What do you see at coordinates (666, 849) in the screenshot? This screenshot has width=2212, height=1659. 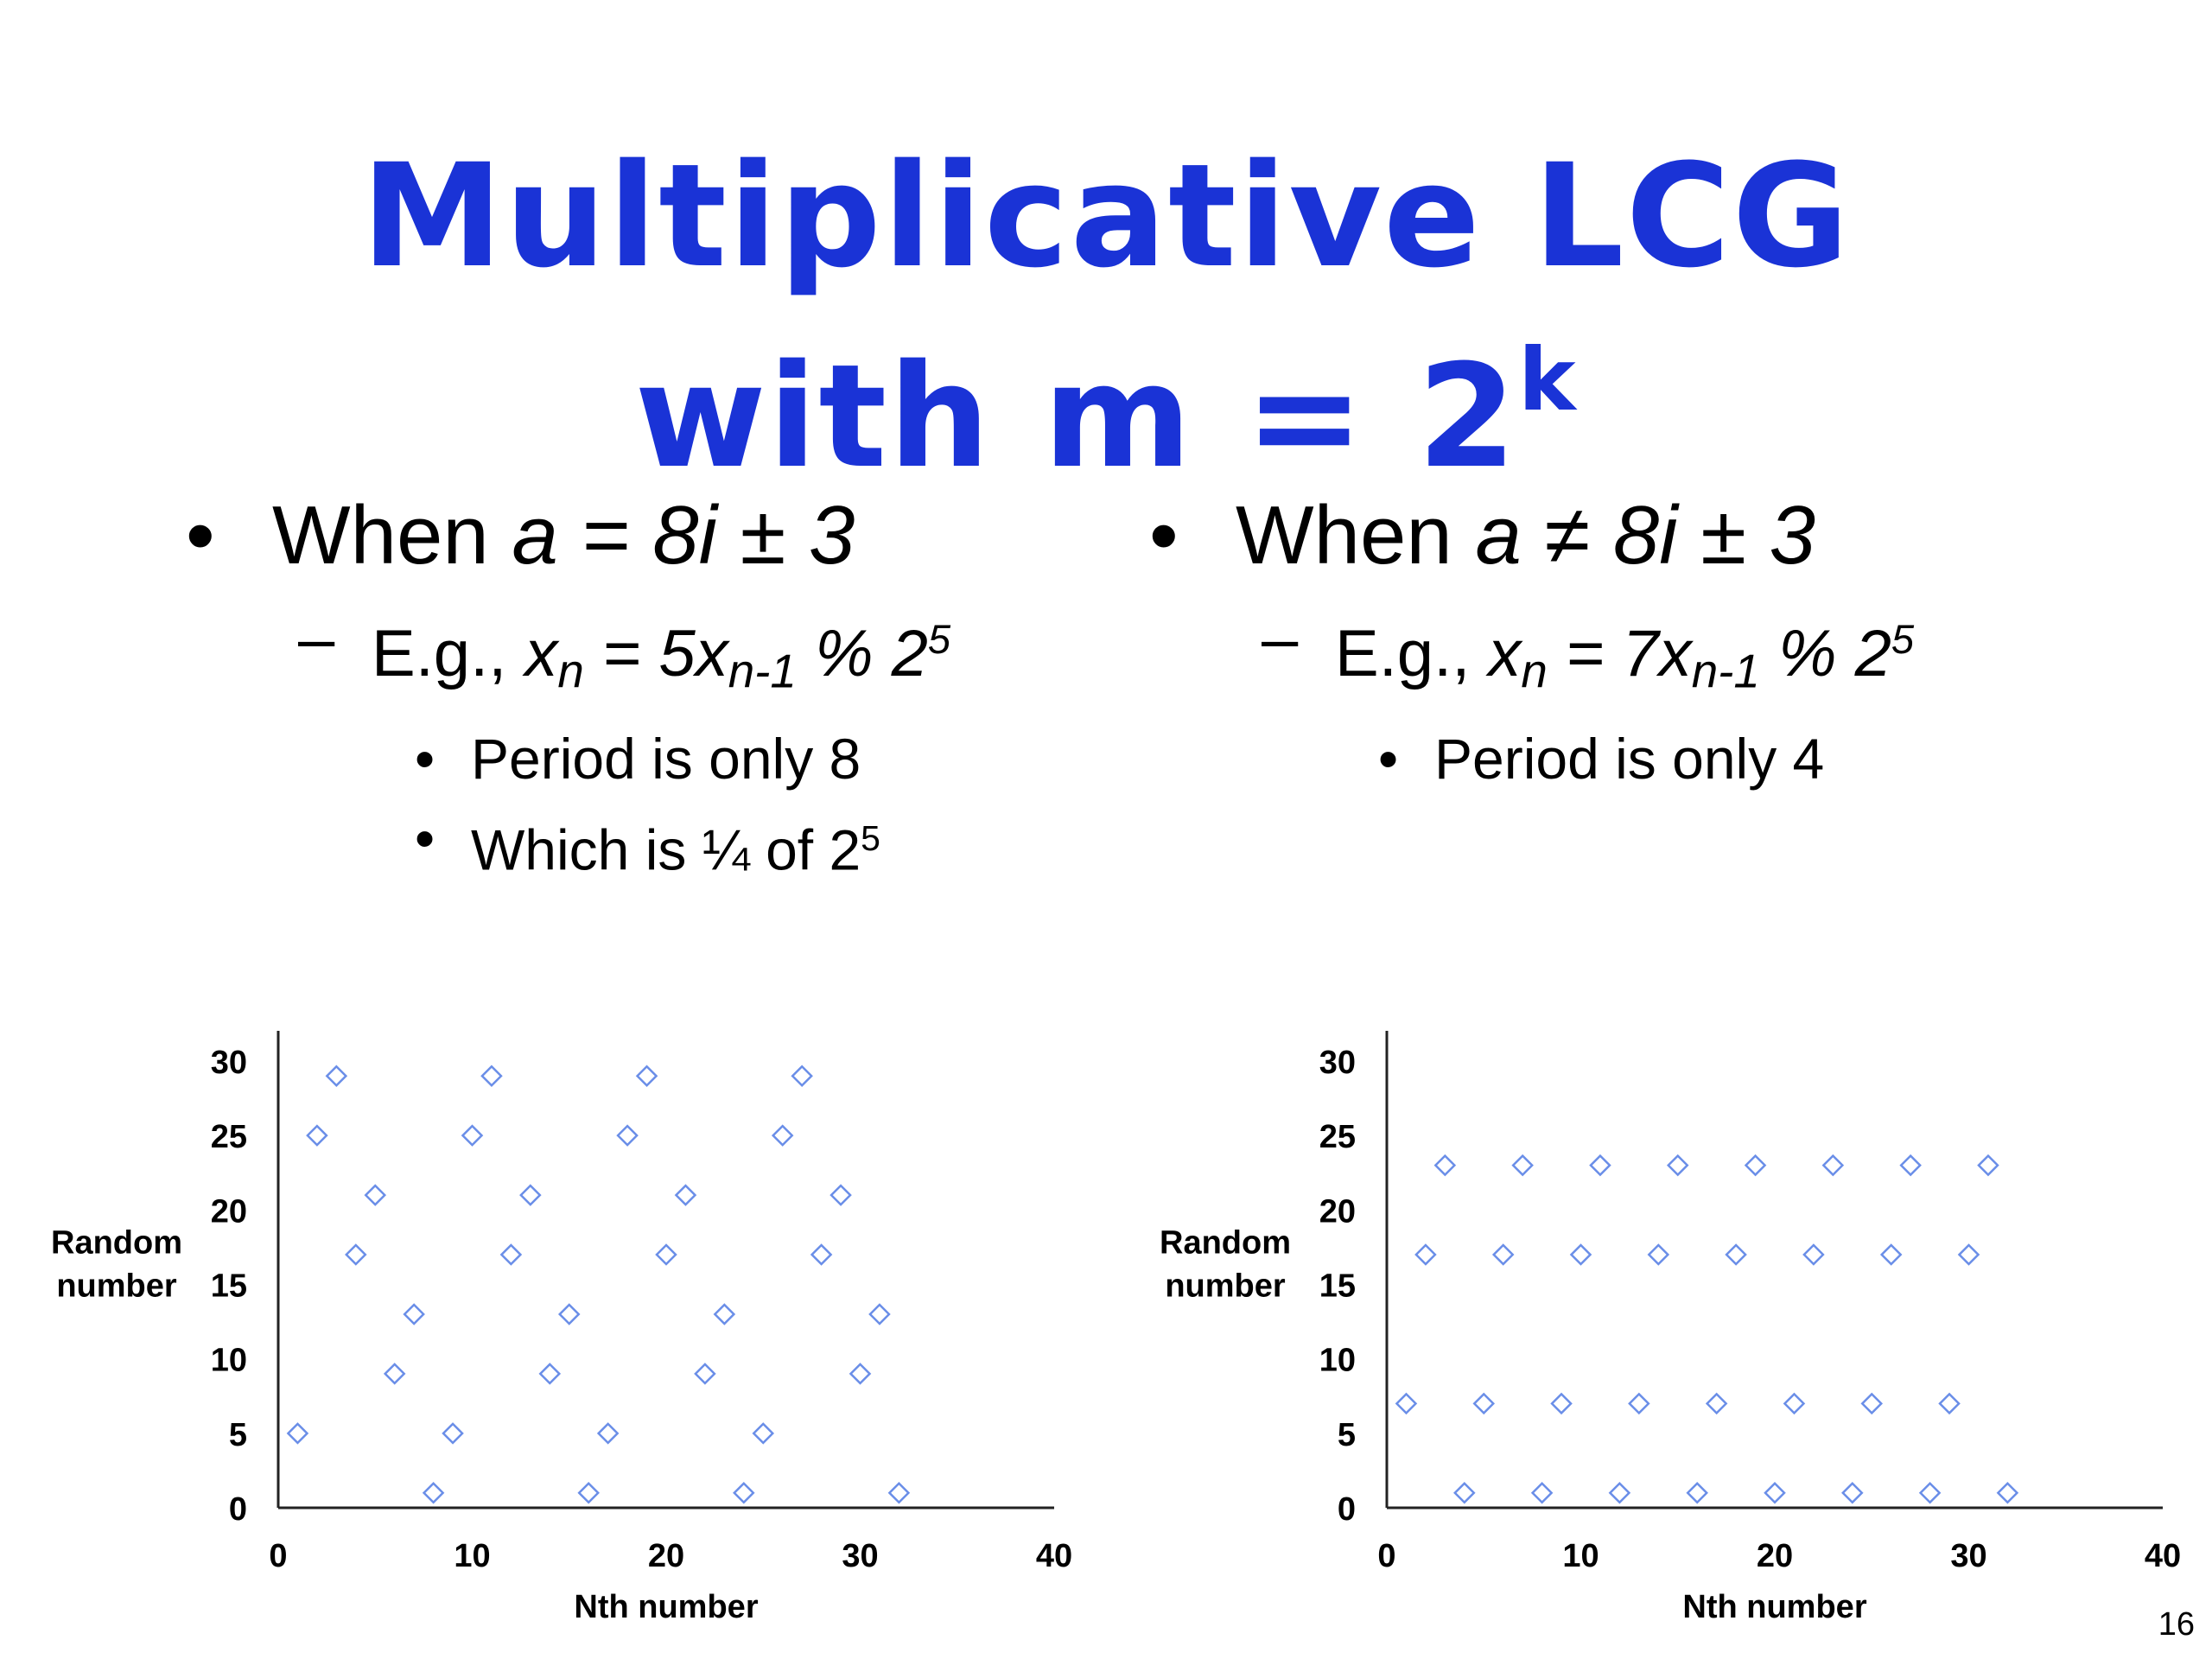 I see `left-point-2-text: Which is ¼ of 2` at bounding box center [666, 849].